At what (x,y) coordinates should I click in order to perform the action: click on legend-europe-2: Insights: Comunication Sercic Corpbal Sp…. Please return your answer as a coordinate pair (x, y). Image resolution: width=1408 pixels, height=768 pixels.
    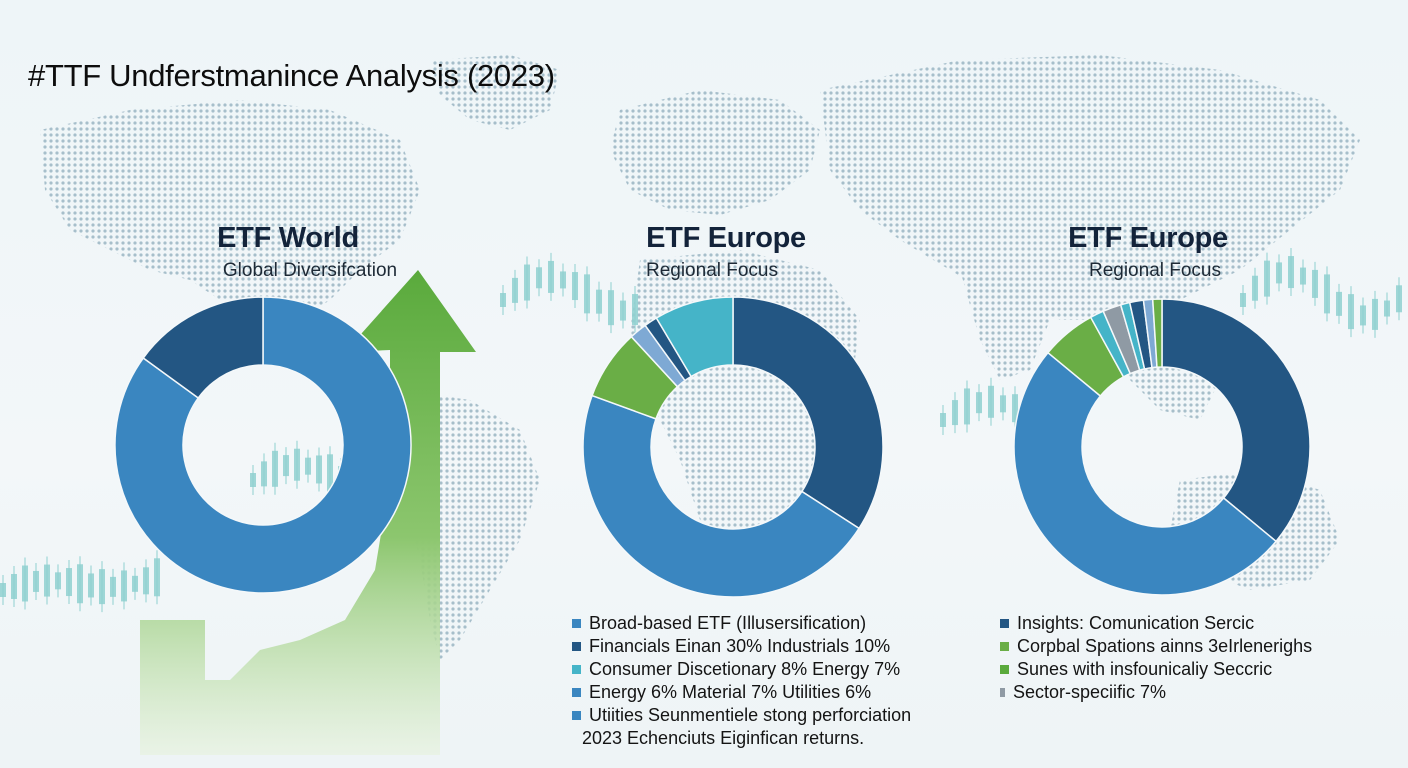
    Looking at the image, I should click on (1156, 658).